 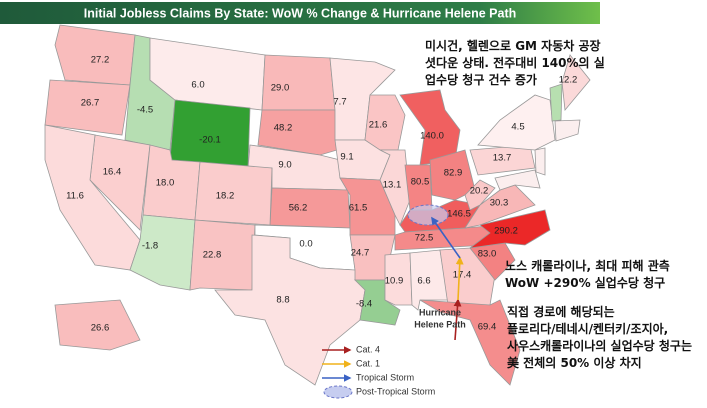 I want to click on state-value: 13.1, so click(x=392, y=185).